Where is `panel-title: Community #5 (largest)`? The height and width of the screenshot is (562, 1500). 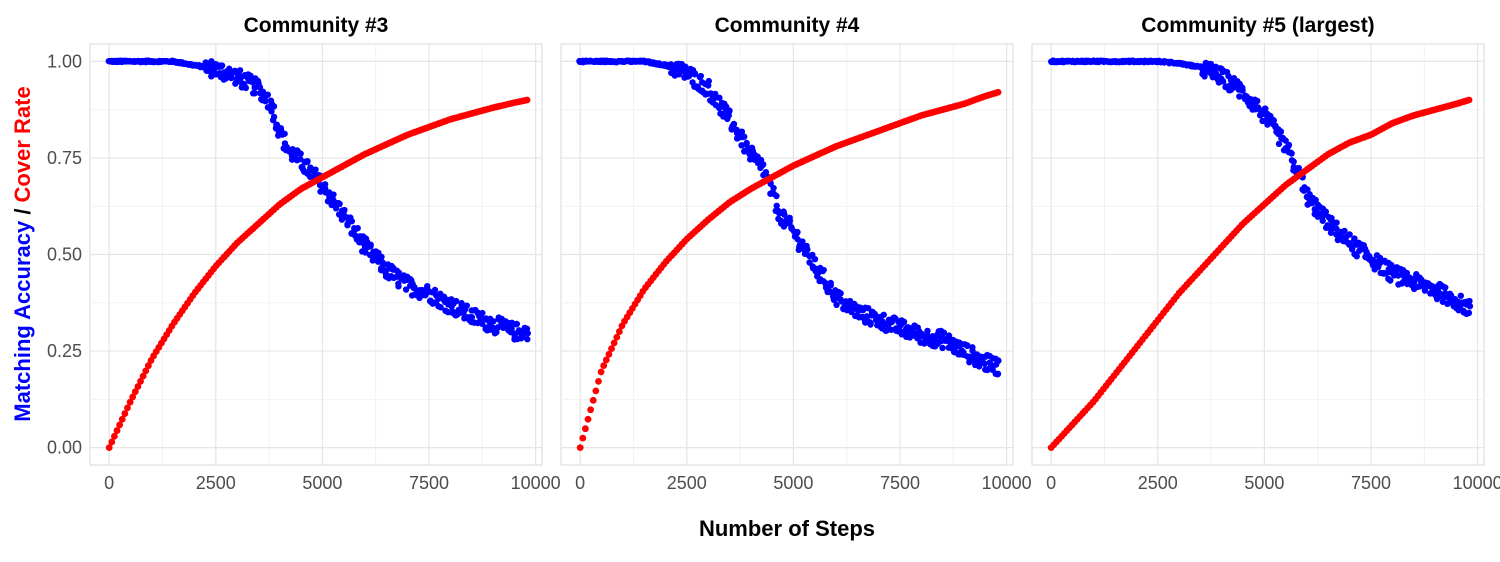
panel-title: Community #5 (largest) is located at coordinates (1257, 25).